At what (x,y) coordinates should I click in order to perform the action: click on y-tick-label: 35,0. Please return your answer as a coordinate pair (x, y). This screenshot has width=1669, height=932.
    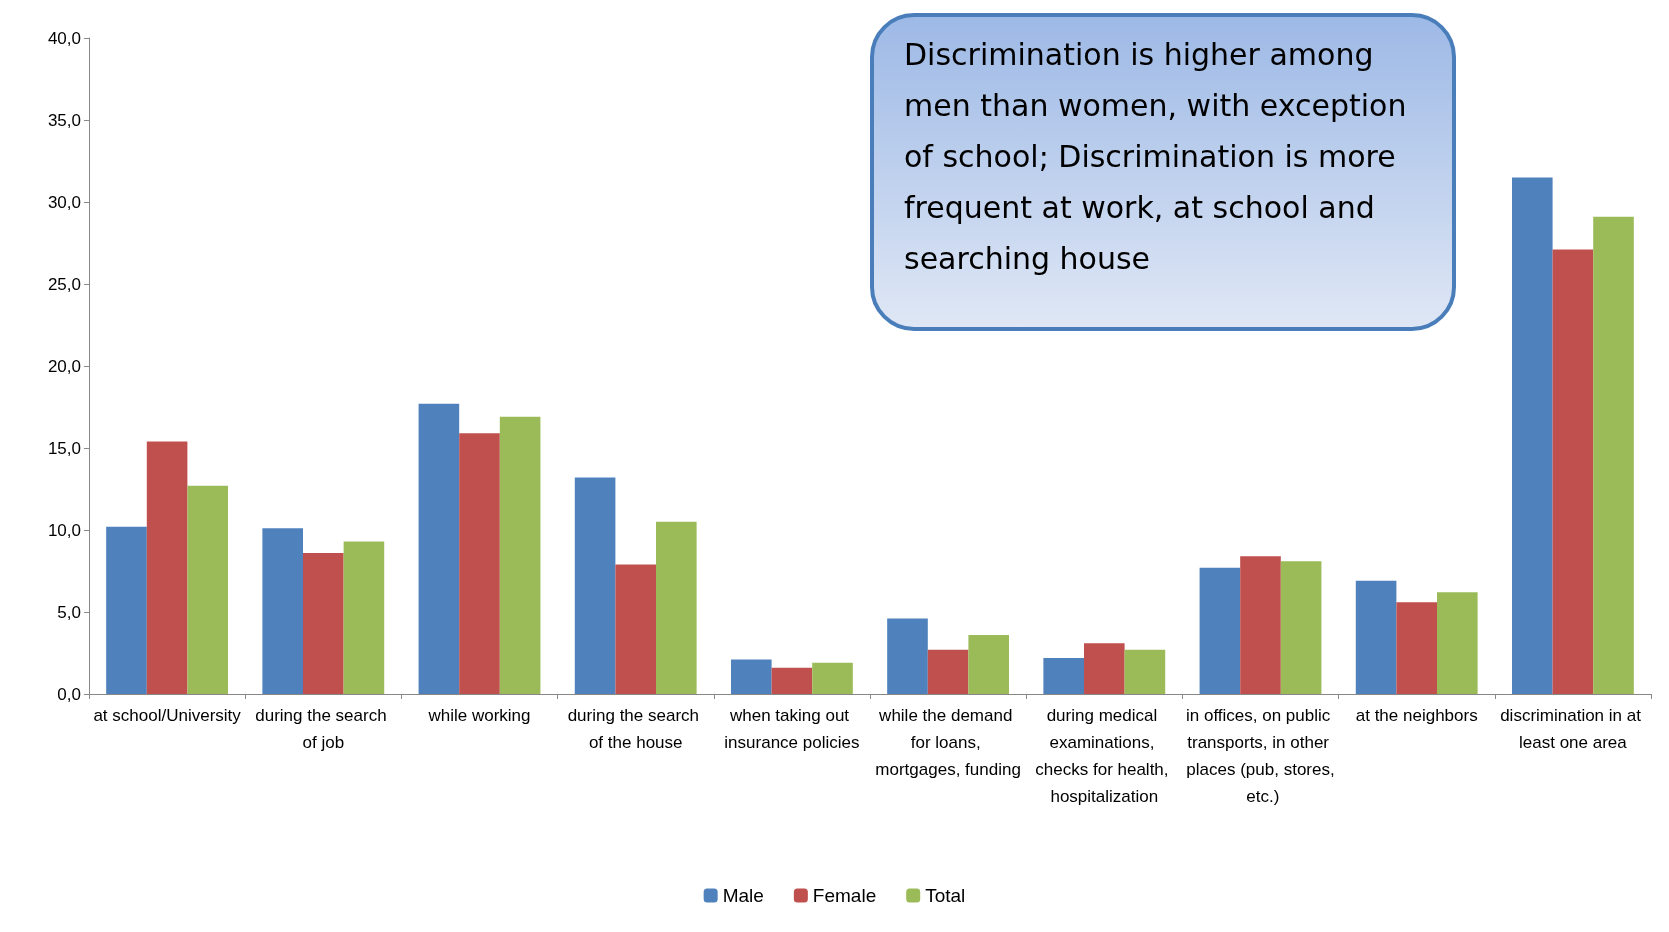
    Looking at the image, I should click on (64, 120).